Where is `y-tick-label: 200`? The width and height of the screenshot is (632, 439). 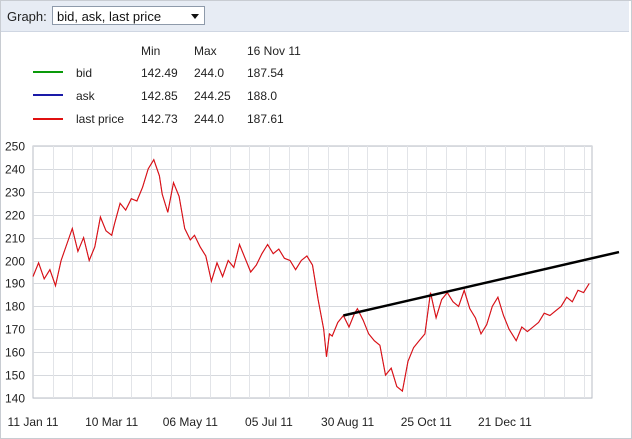 y-tick-label: 200 is located at coordinates (15, 262).